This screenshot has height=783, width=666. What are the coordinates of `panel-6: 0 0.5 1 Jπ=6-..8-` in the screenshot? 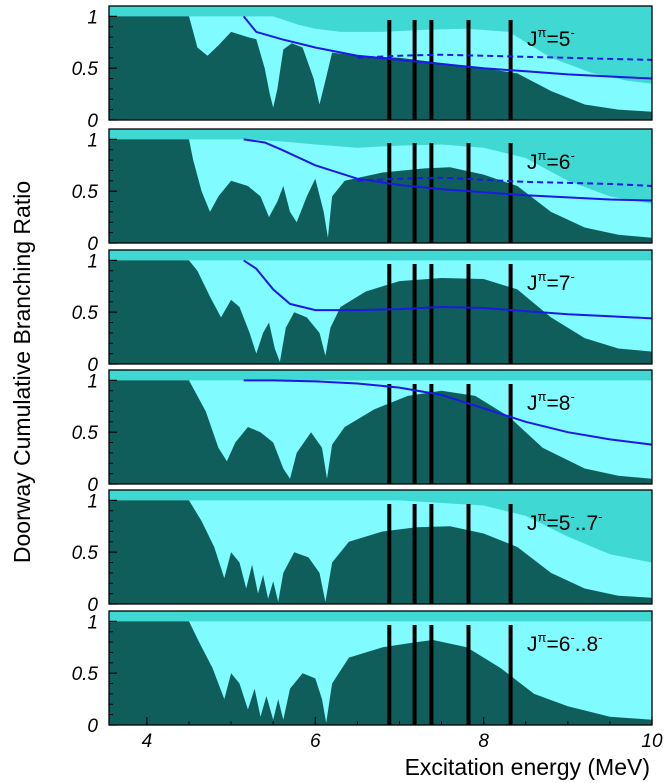 It's located at (362, 673).